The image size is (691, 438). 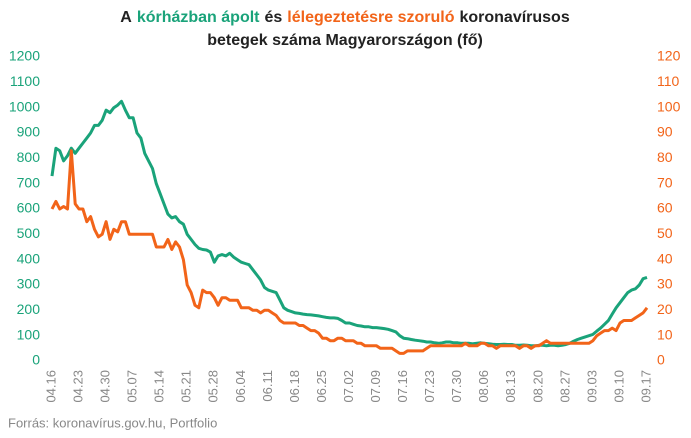 I want to click on y-tick-label: 700, so click(x=29, y=182).